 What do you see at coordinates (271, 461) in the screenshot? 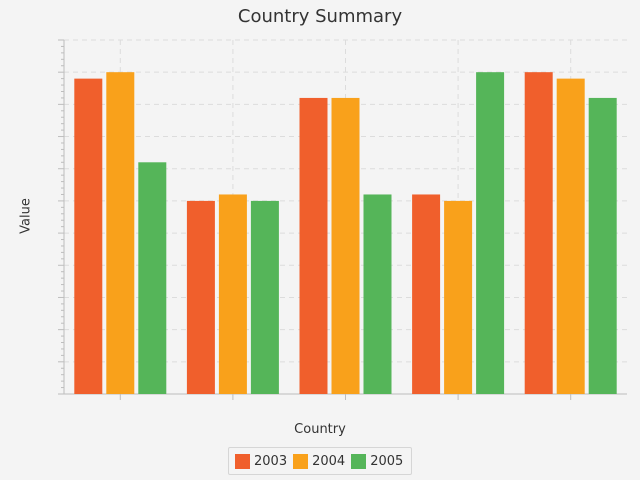
I see `legend-label: 2003` at bounding box center [271, 461].